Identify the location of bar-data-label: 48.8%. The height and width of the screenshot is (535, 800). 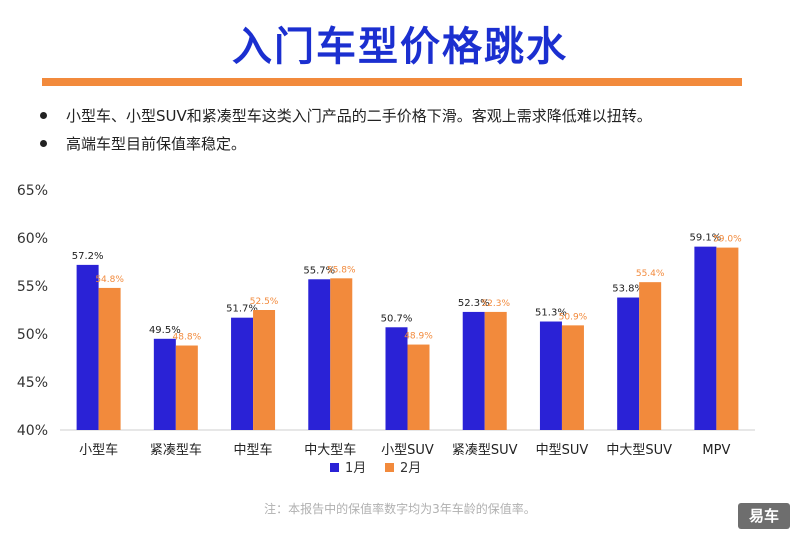
(187, 338).